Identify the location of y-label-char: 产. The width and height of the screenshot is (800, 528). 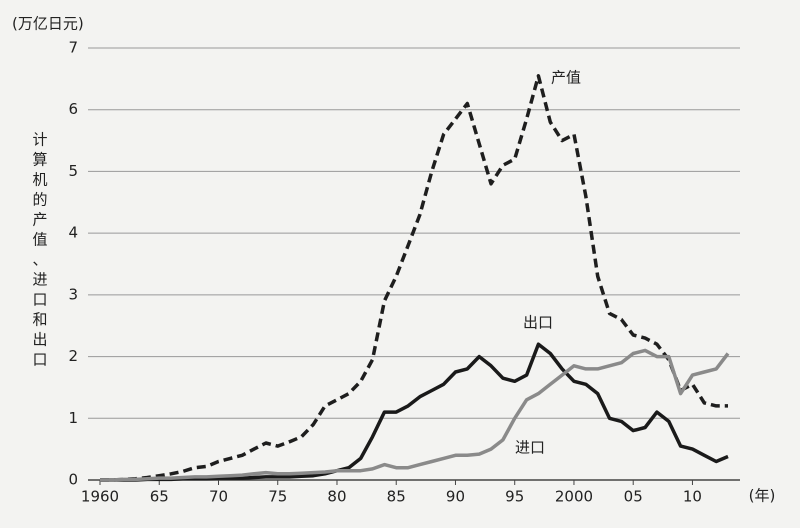
(39, 220).